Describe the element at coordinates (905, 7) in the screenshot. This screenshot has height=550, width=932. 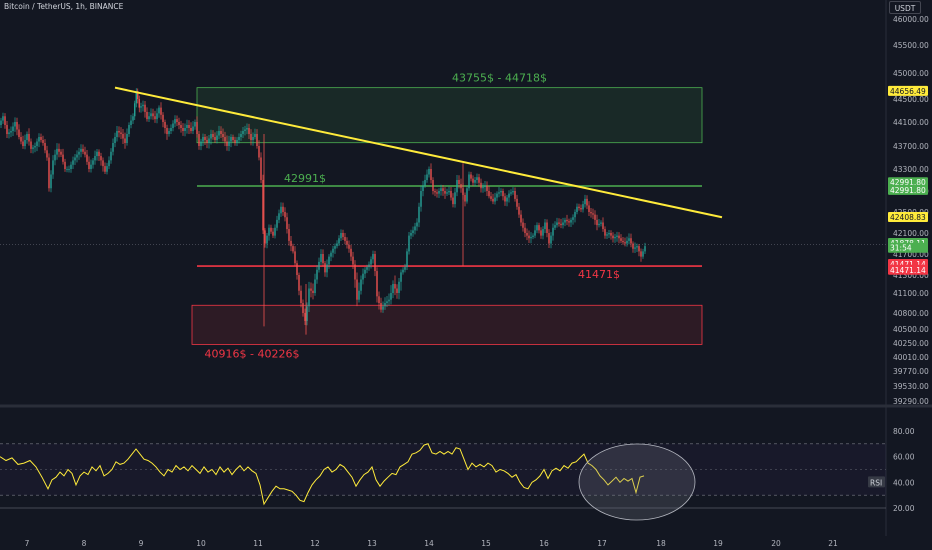
I see `currency-button: USDT` at that location.